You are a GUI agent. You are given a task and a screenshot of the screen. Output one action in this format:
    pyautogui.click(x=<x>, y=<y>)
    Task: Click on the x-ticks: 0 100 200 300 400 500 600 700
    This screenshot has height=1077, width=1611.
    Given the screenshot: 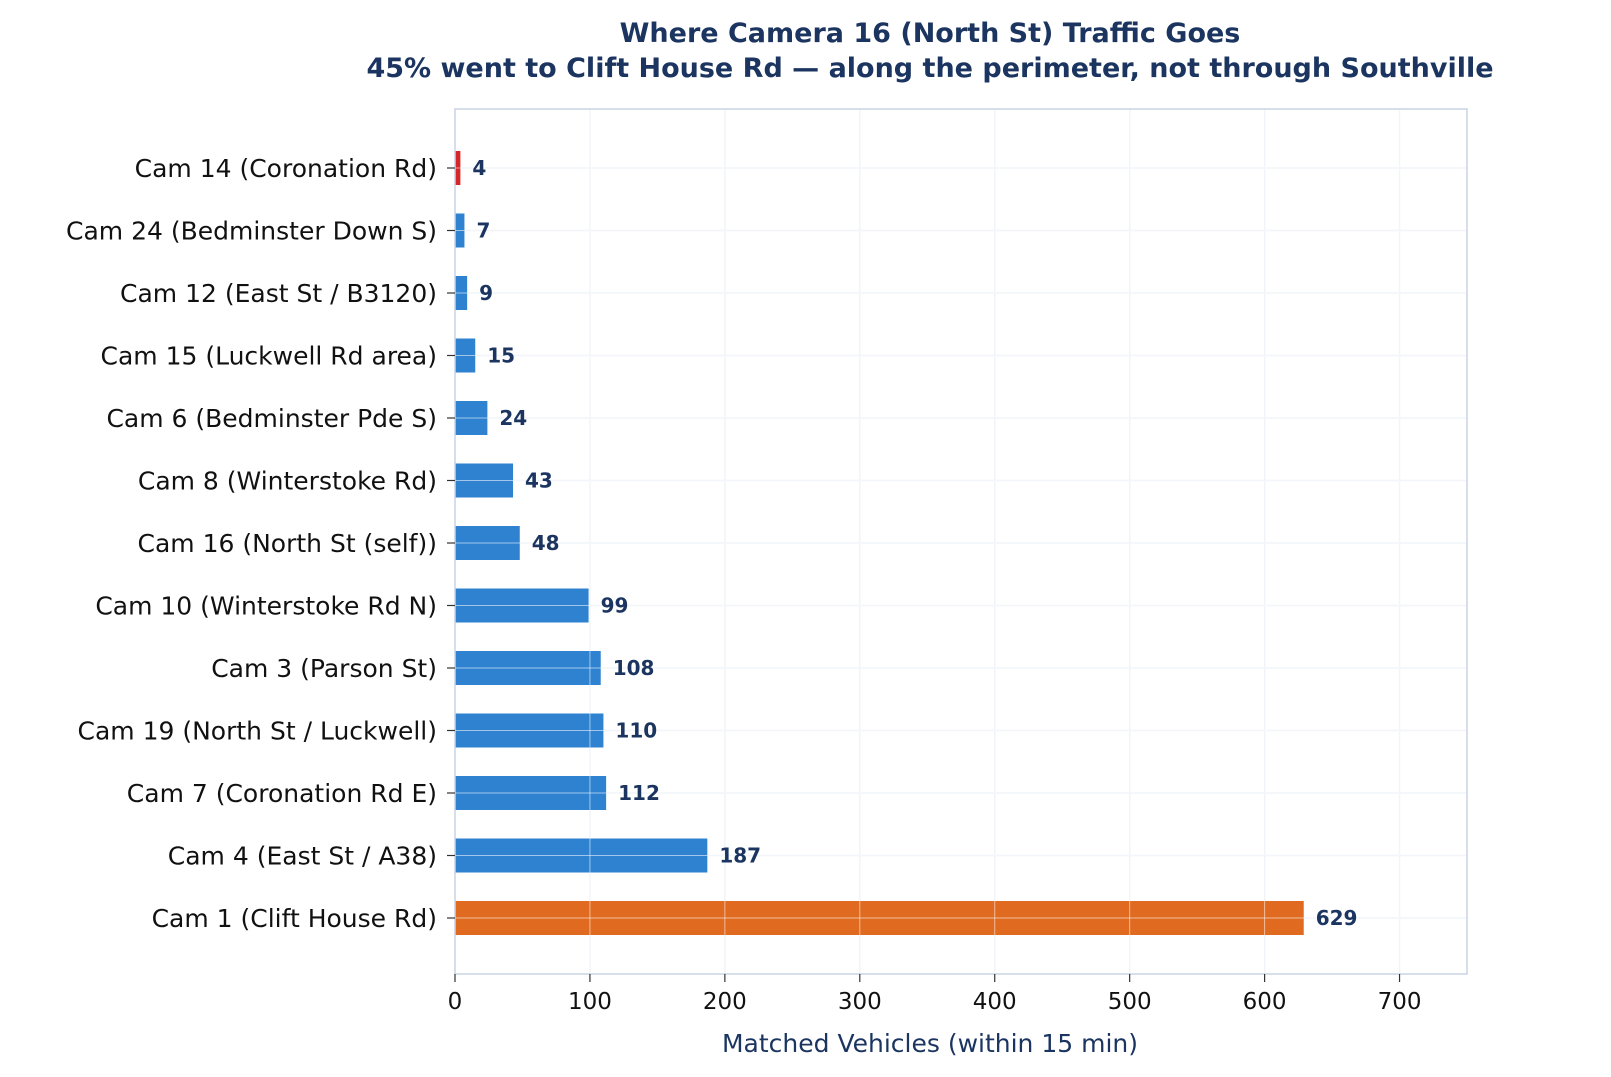 What is the action you would take?
    pyautogui.click(x=935, y=994)
    